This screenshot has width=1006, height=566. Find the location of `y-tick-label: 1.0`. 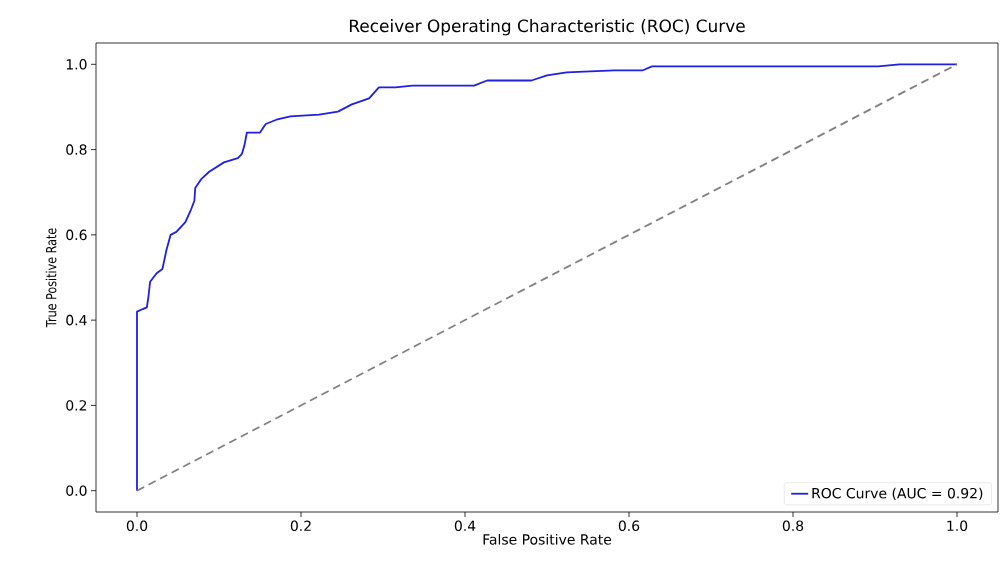

y-tick-label: 1.0 is located at coordinates (76, 64).